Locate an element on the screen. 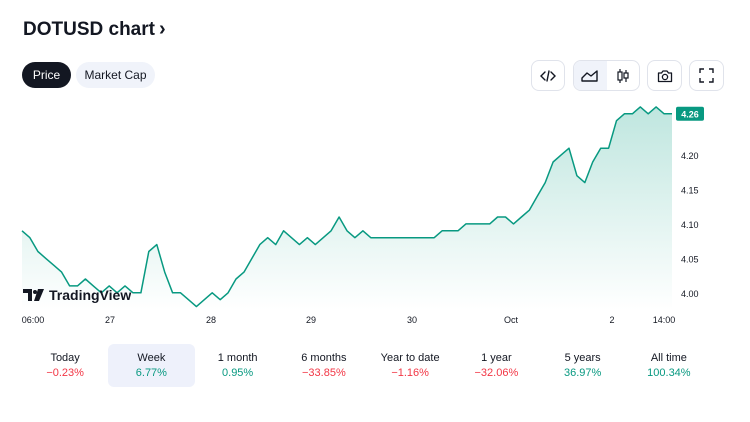  candle-style-button is located at coordinates (623, 75).